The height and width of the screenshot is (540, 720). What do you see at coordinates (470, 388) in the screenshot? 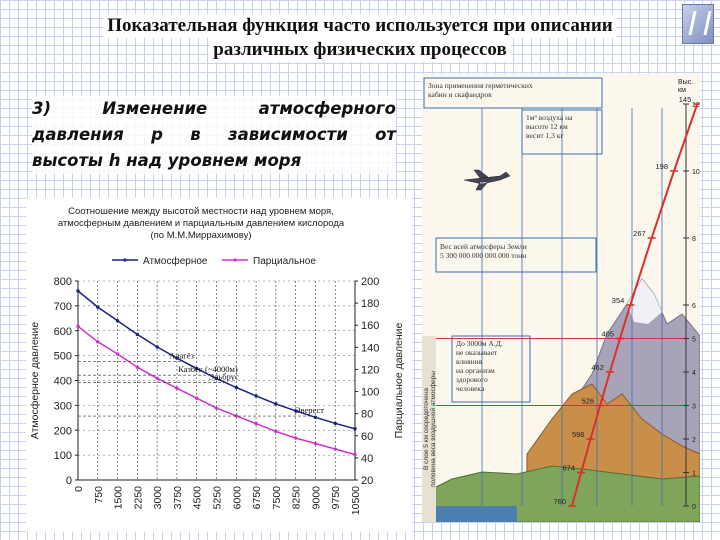
I see `health-text: человека` at bounding box center [470, 388].